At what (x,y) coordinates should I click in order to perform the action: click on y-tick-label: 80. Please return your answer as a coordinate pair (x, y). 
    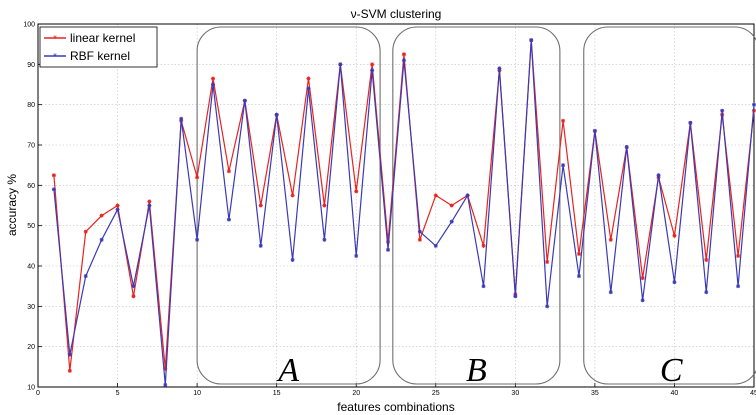
    Looking at the image, I should click on (31, 105).